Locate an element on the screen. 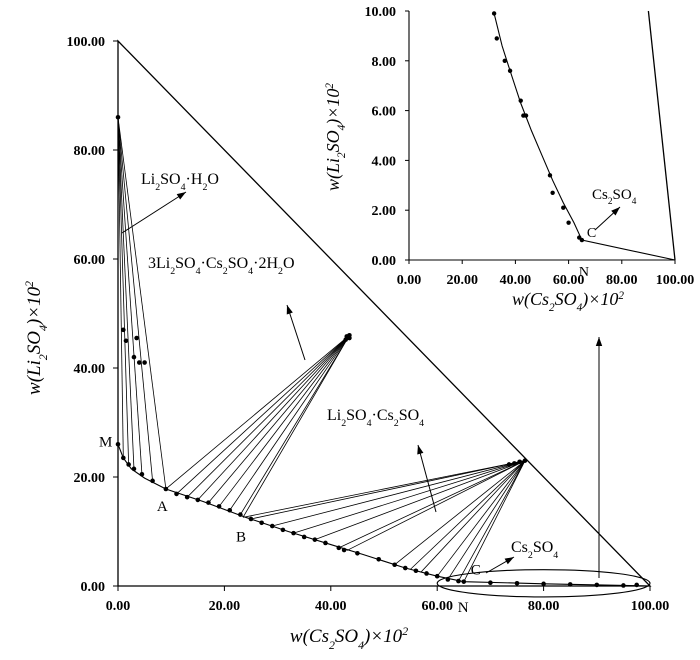 Image resolution: width=700 pixels, height=660 pixels. annotation-li2so4-cs2so4-arrow-head is located at coordinates (420, 450).